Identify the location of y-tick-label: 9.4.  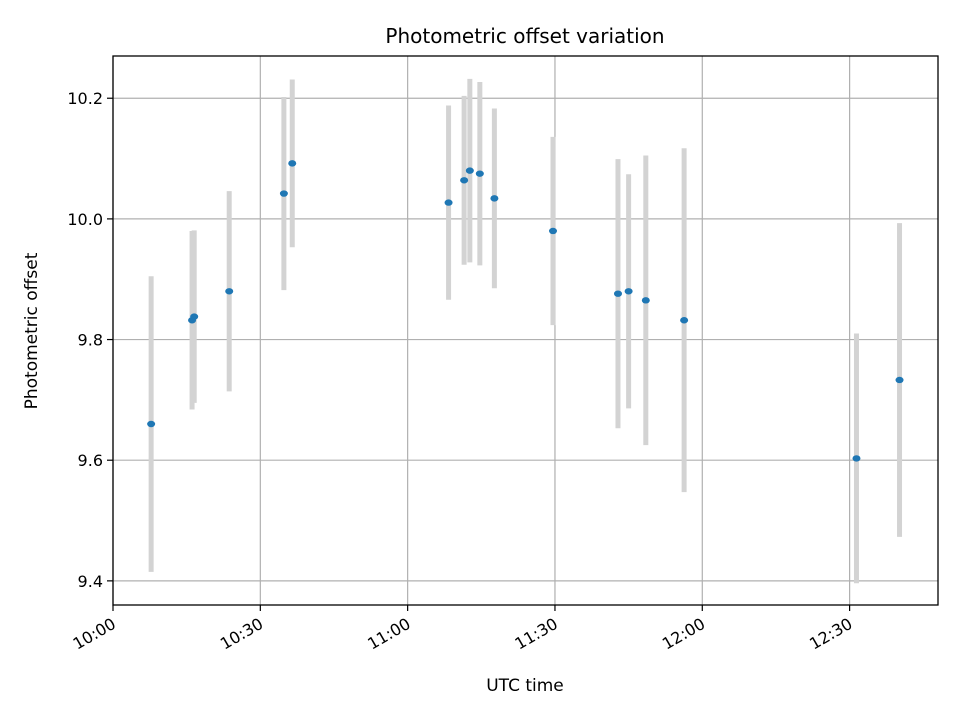
(90, 581).